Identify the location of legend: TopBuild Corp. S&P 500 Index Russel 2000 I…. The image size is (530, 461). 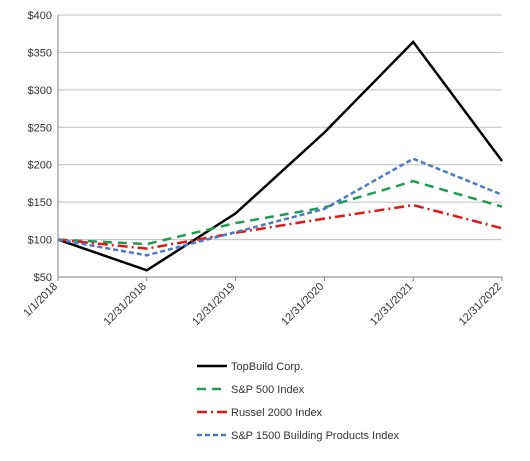
(298, 401).